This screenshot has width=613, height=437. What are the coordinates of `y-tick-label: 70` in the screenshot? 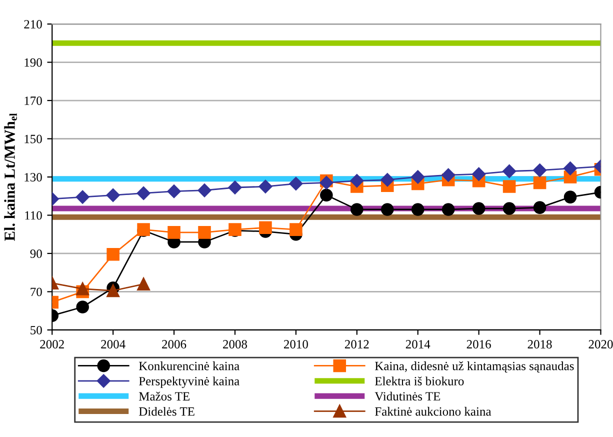 It's located at (36, 292).